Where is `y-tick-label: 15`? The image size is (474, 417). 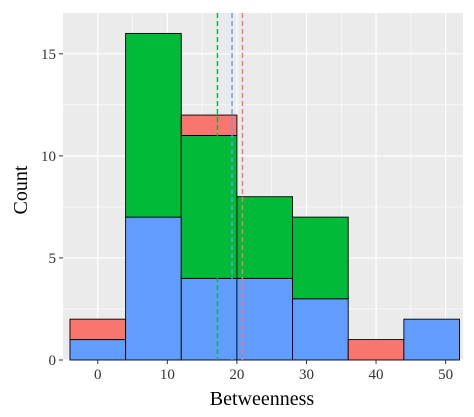
y-tick-label: 15 is located at coordinates (48, 55).